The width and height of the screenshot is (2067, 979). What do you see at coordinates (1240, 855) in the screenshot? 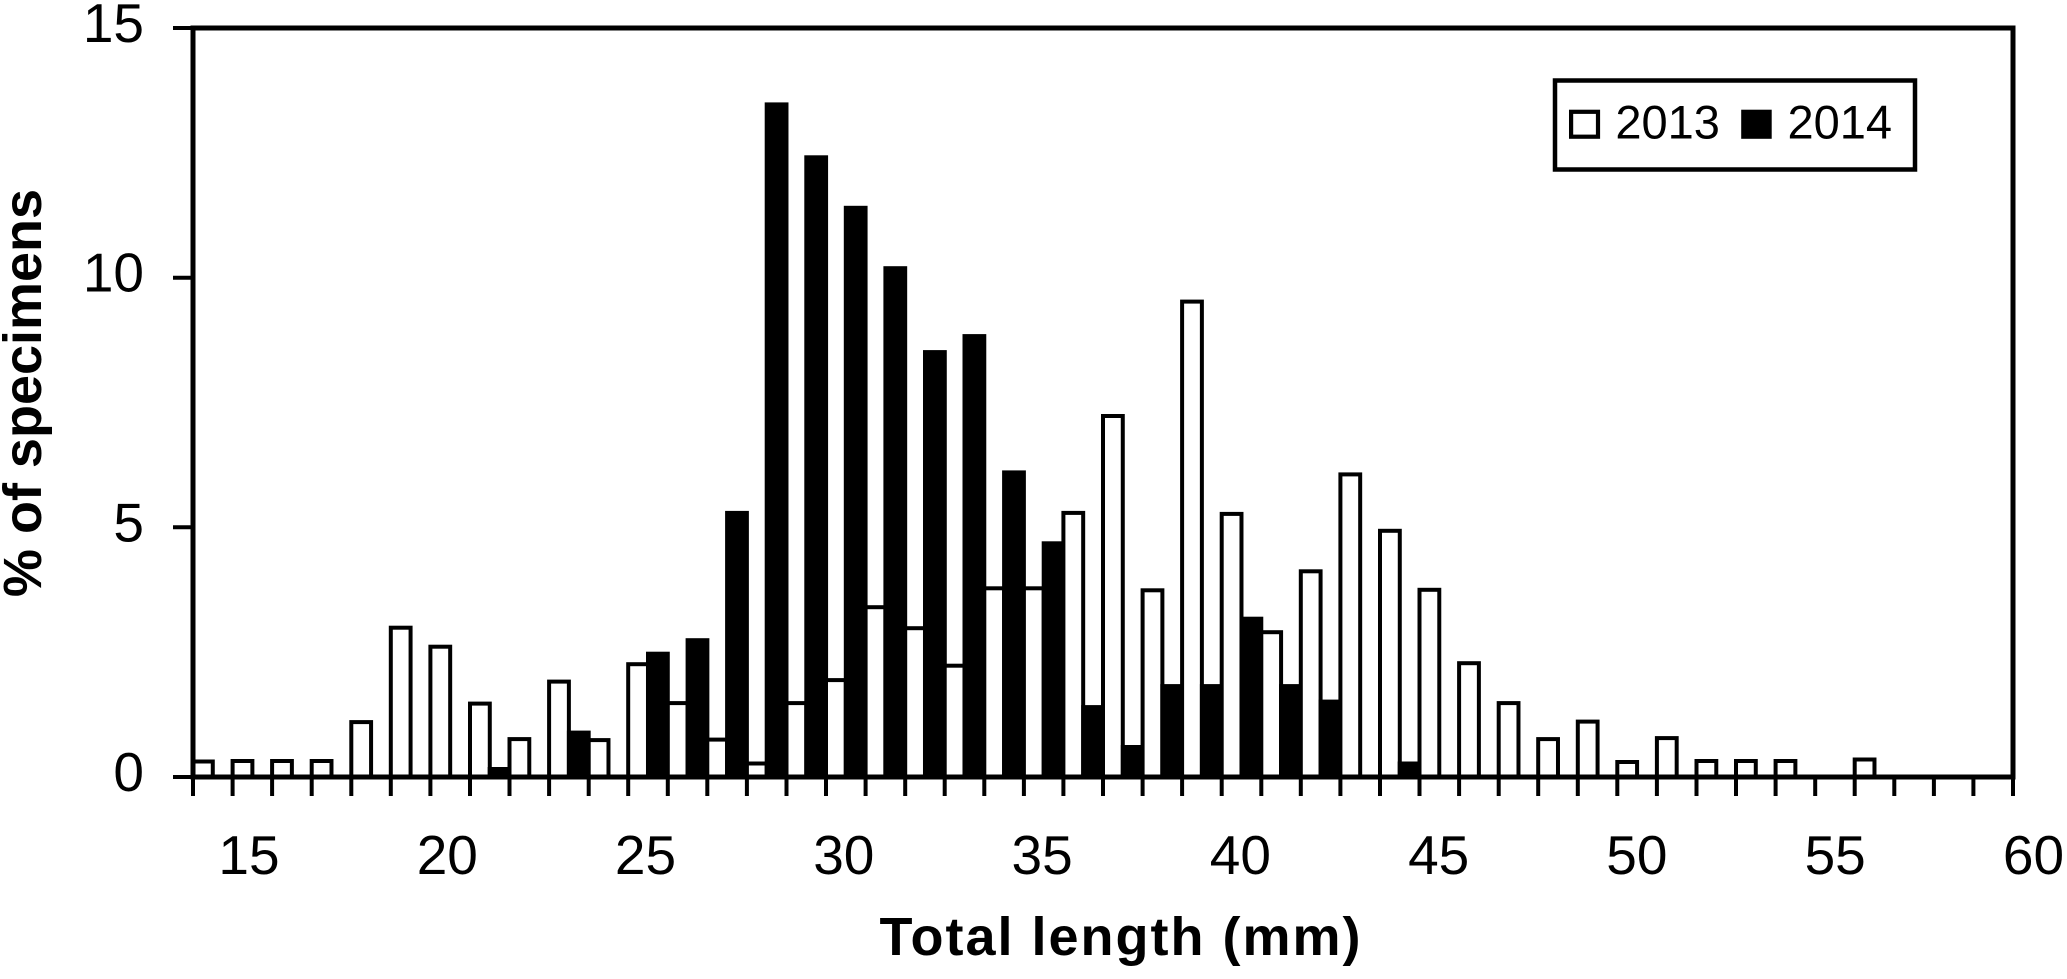
I see `svg-text: 40` at bounding box center [1240, 855].